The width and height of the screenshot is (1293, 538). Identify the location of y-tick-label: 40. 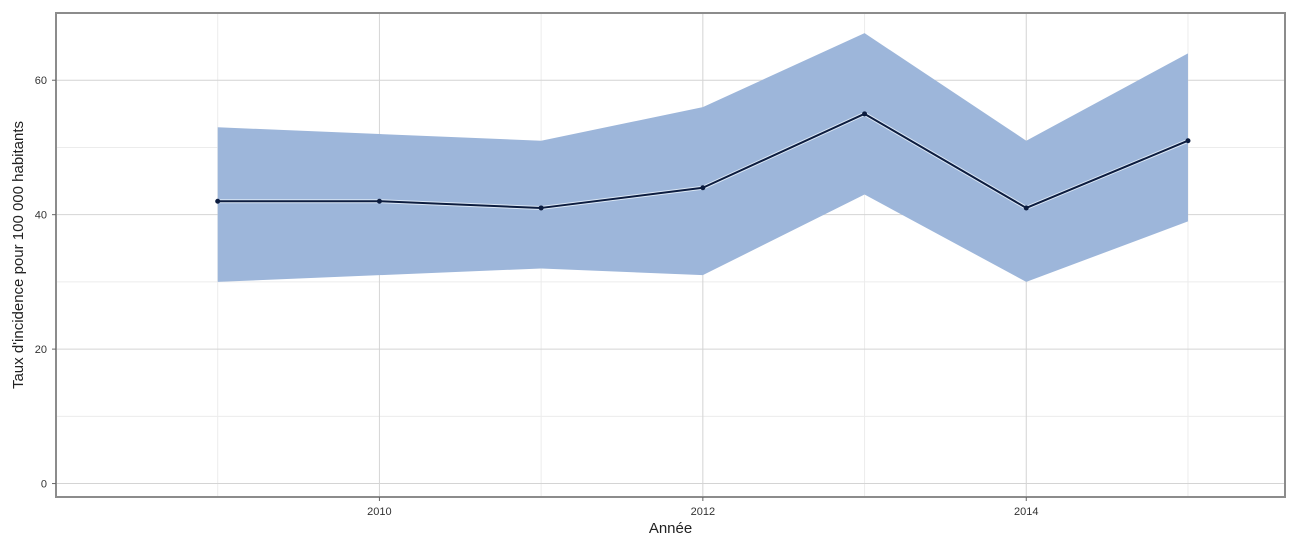
(41, 216).